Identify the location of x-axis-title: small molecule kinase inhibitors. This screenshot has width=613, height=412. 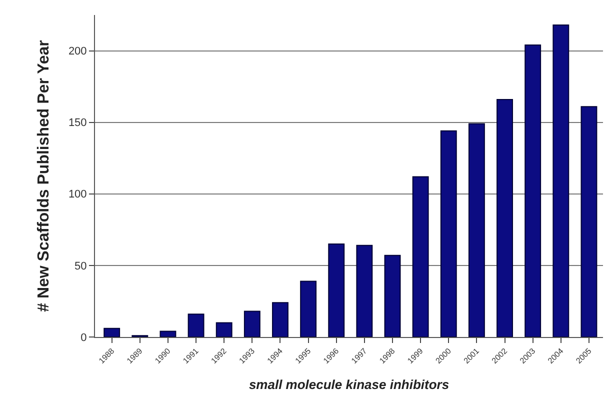
(349, 384).